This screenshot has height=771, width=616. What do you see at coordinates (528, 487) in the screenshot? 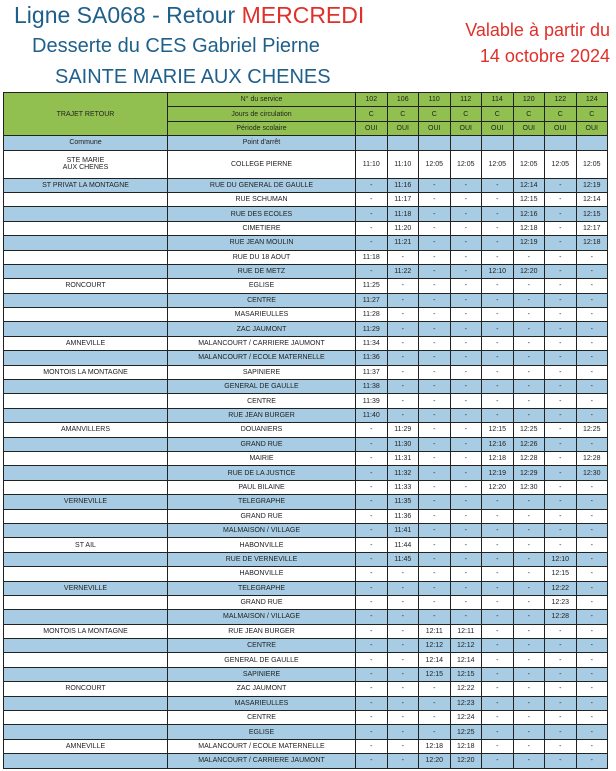
I see `time-cell: 12:30` at bounding box center [528, 487].